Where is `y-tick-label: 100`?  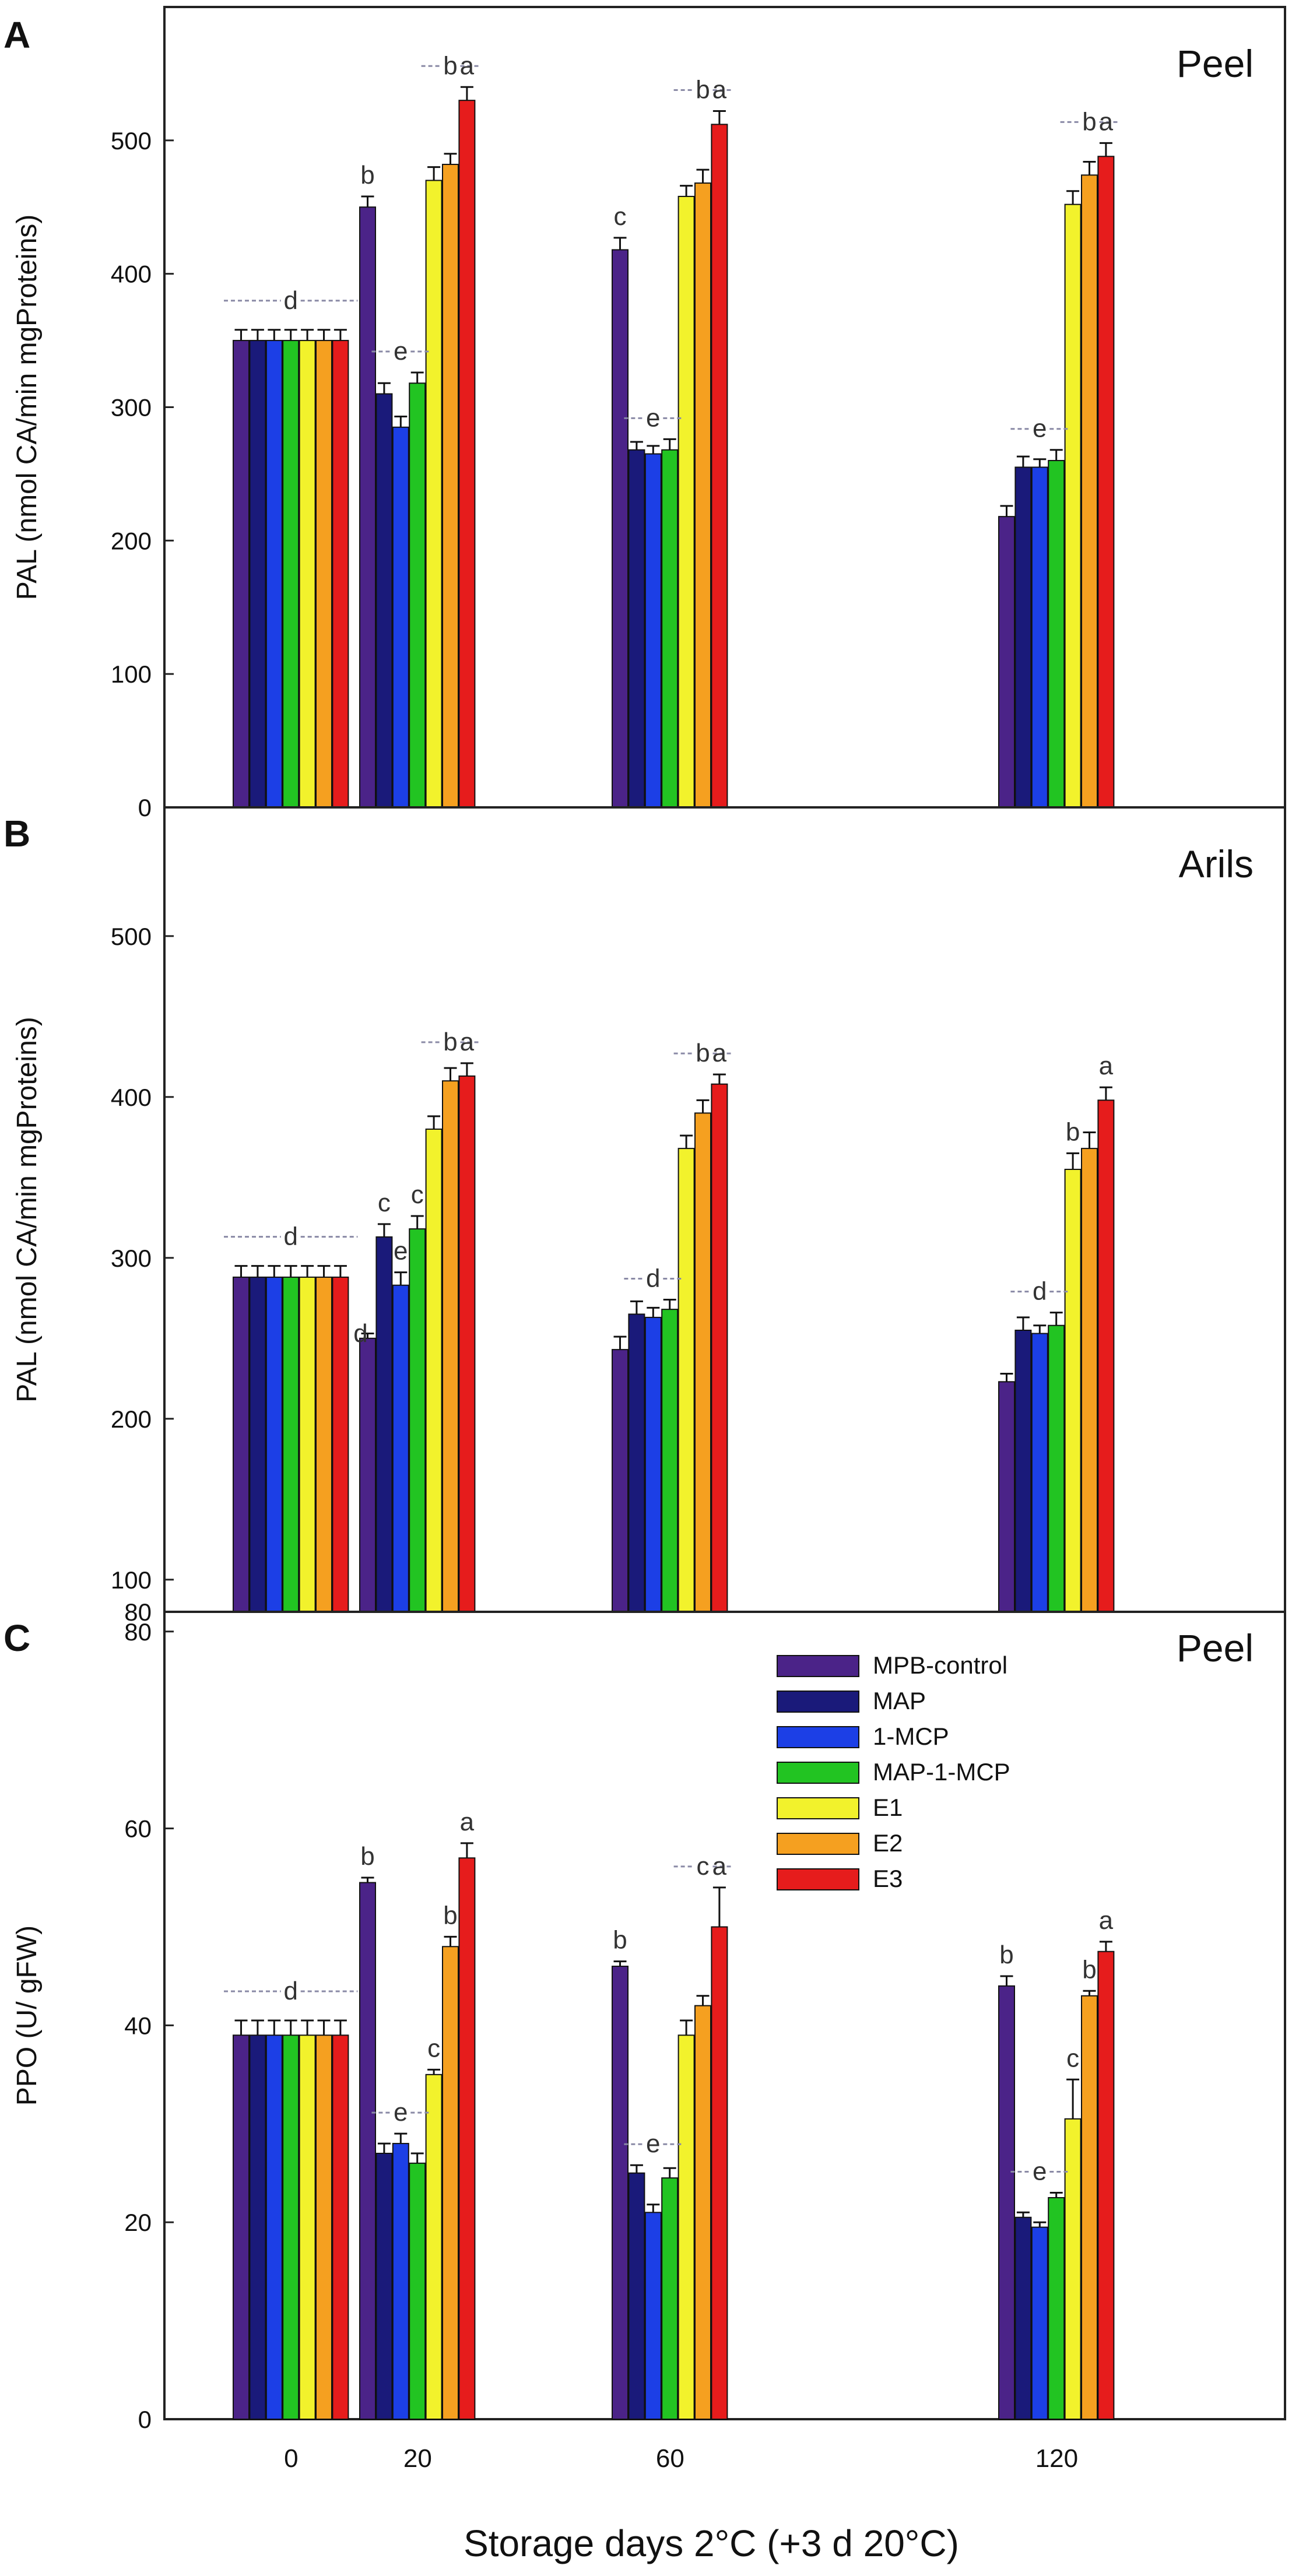
y-tick-label: 100 is located at coordinates (131, 674).